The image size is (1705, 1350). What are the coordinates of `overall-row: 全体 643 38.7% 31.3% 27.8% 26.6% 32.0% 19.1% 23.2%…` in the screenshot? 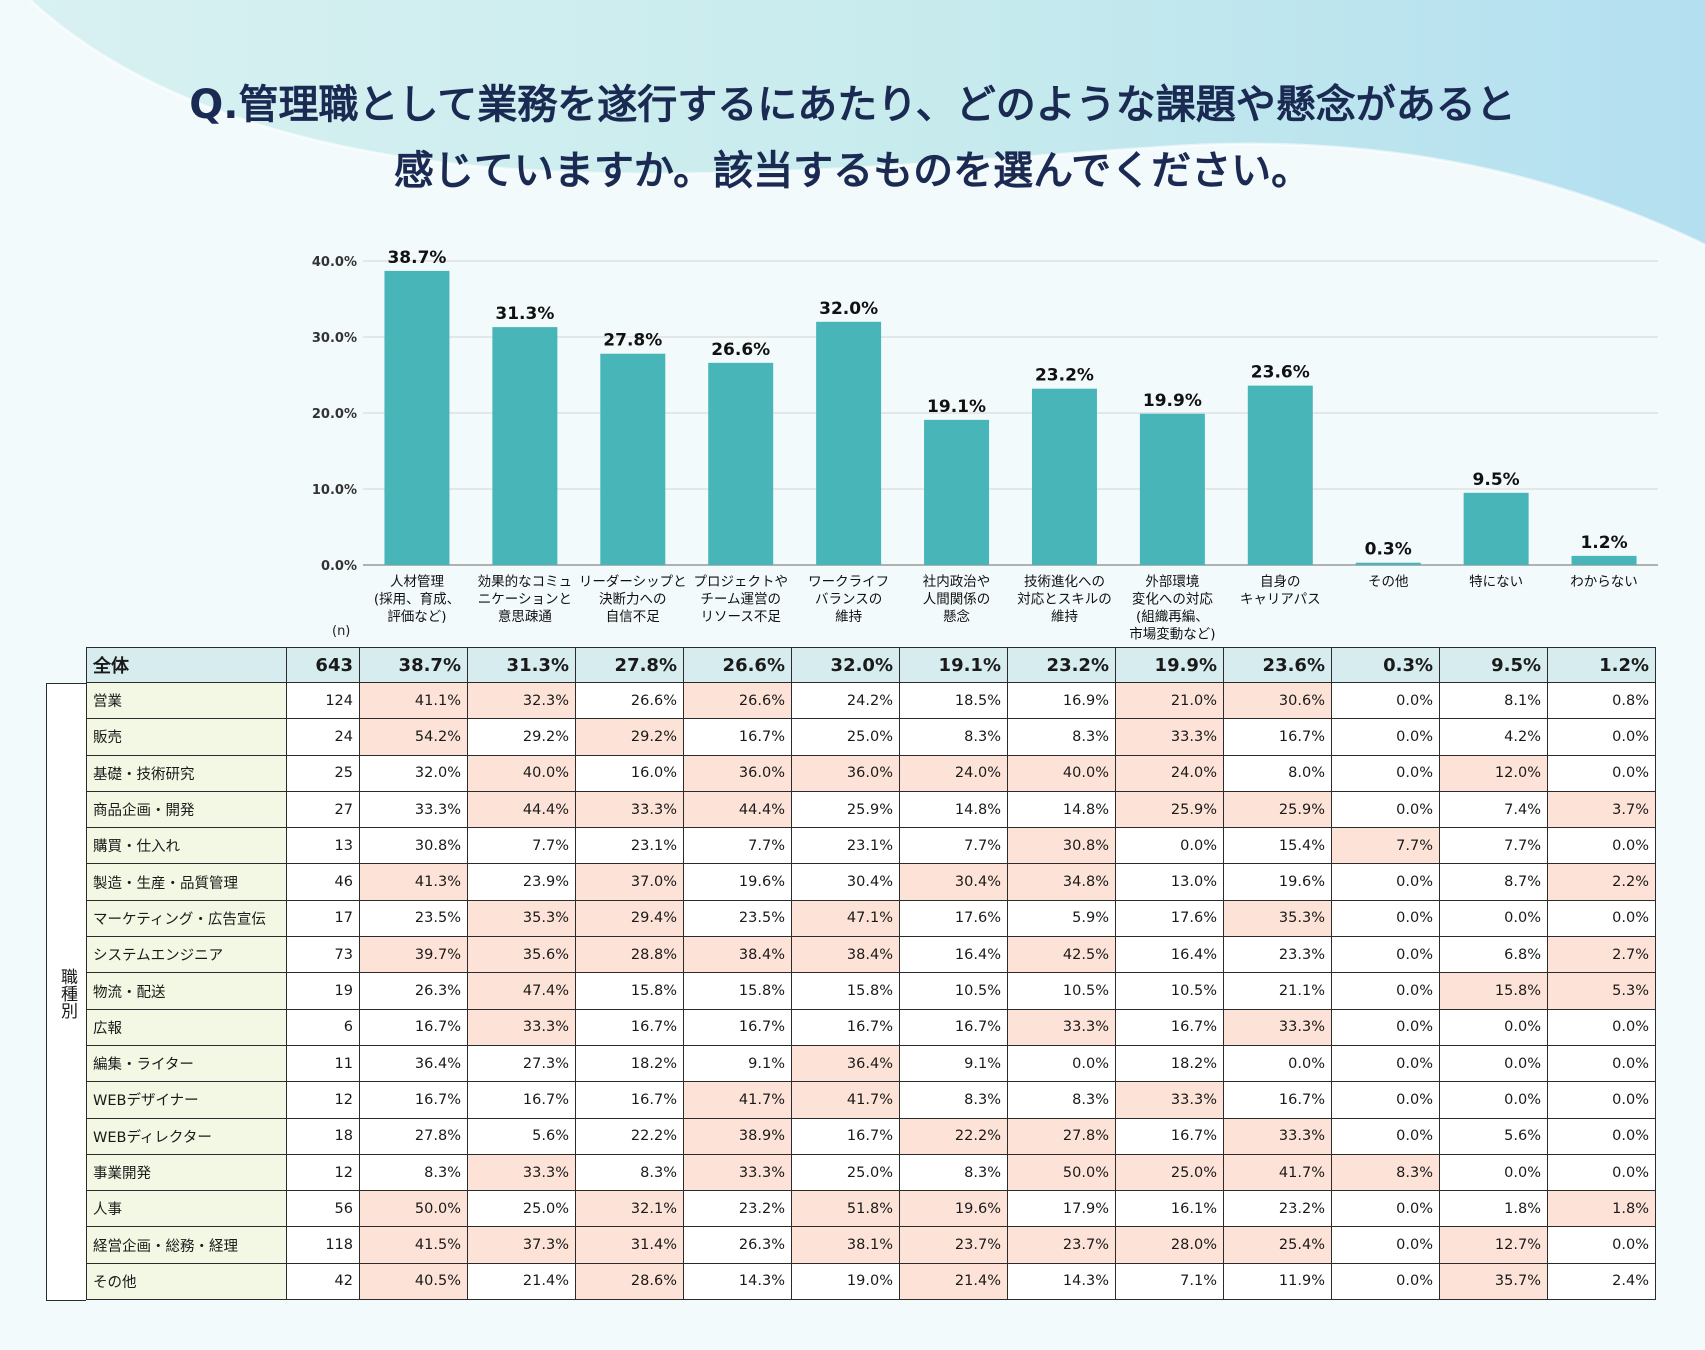 It's located at (871, 665).